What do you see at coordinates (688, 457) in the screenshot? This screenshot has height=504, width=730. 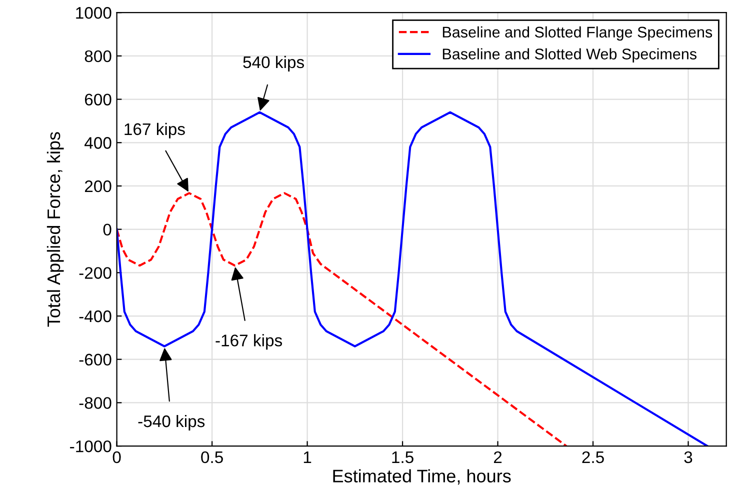 I see `x-tick-label: 3` at bounding box center [688, 457].